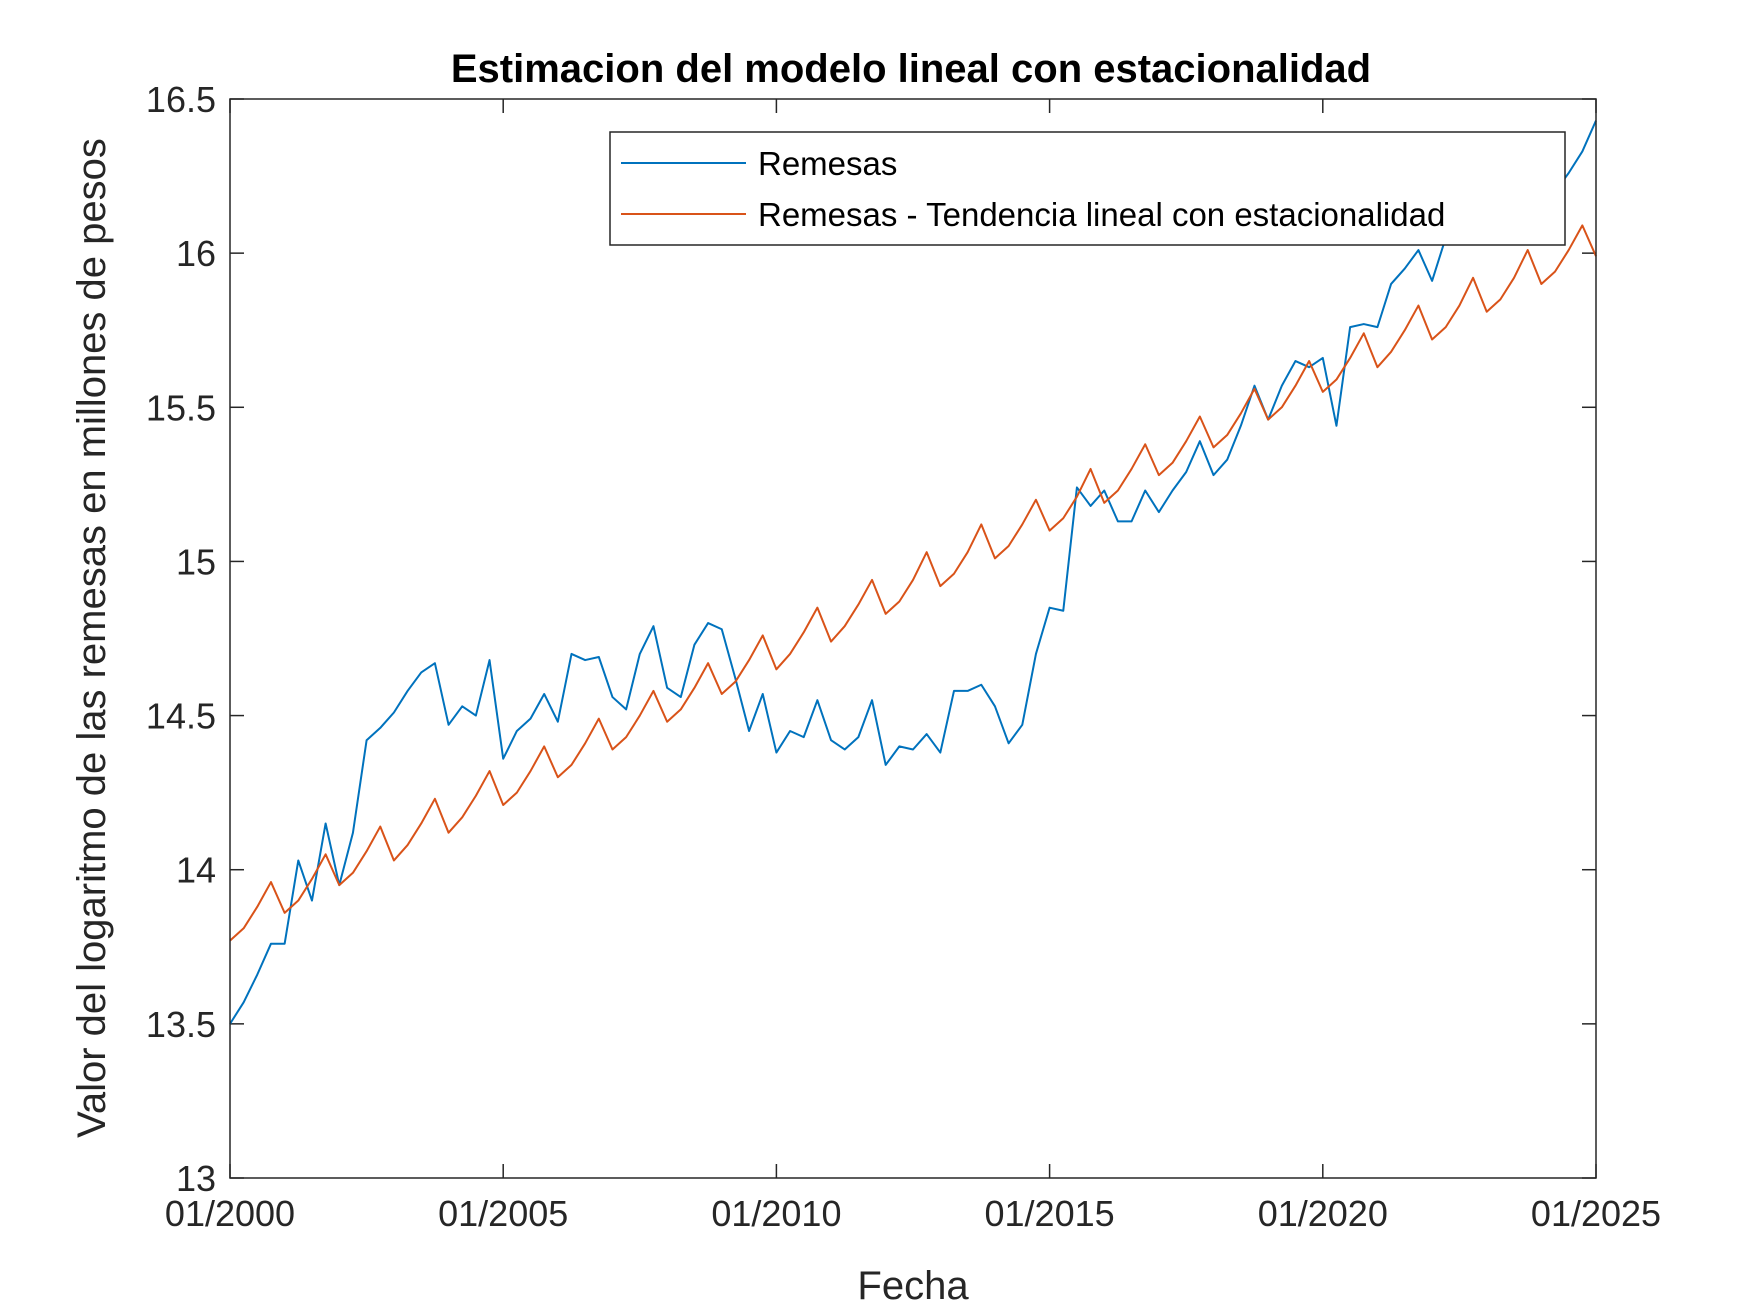  What do you see at coordinates (181, 1024) in the screenshot?
I see `y-tick-label: 13.5` at bounding box center [181, 1024].